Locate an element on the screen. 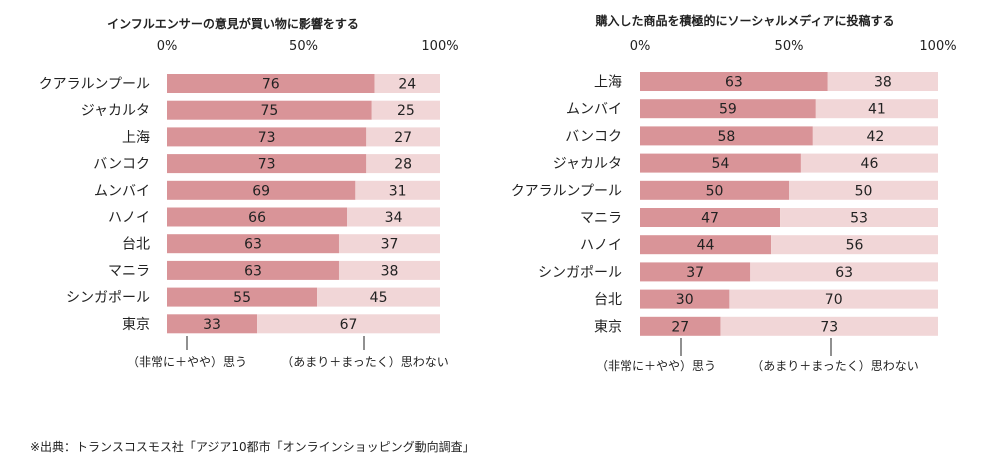  chart-1-data-label-agree: 69 is located at coordinates (261, 191).